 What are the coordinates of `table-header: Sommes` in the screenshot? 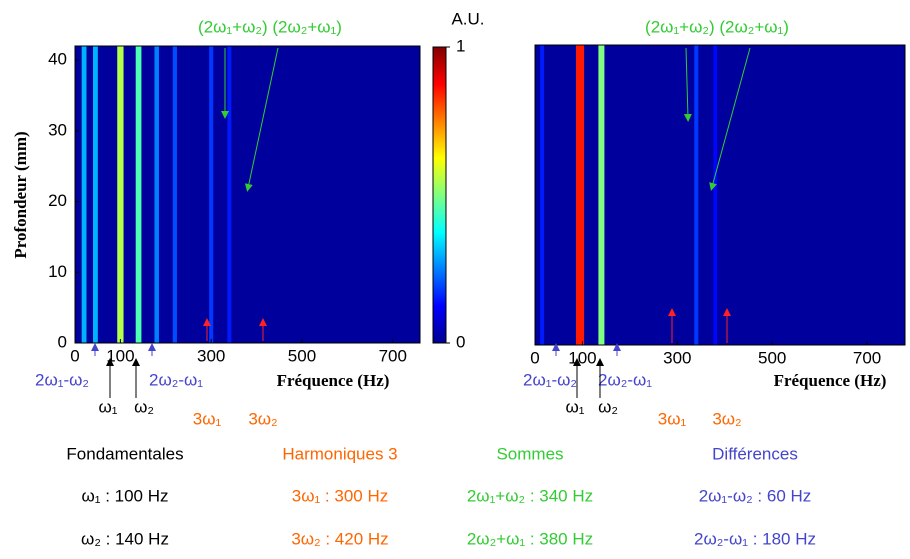 It's located at (529, 453).